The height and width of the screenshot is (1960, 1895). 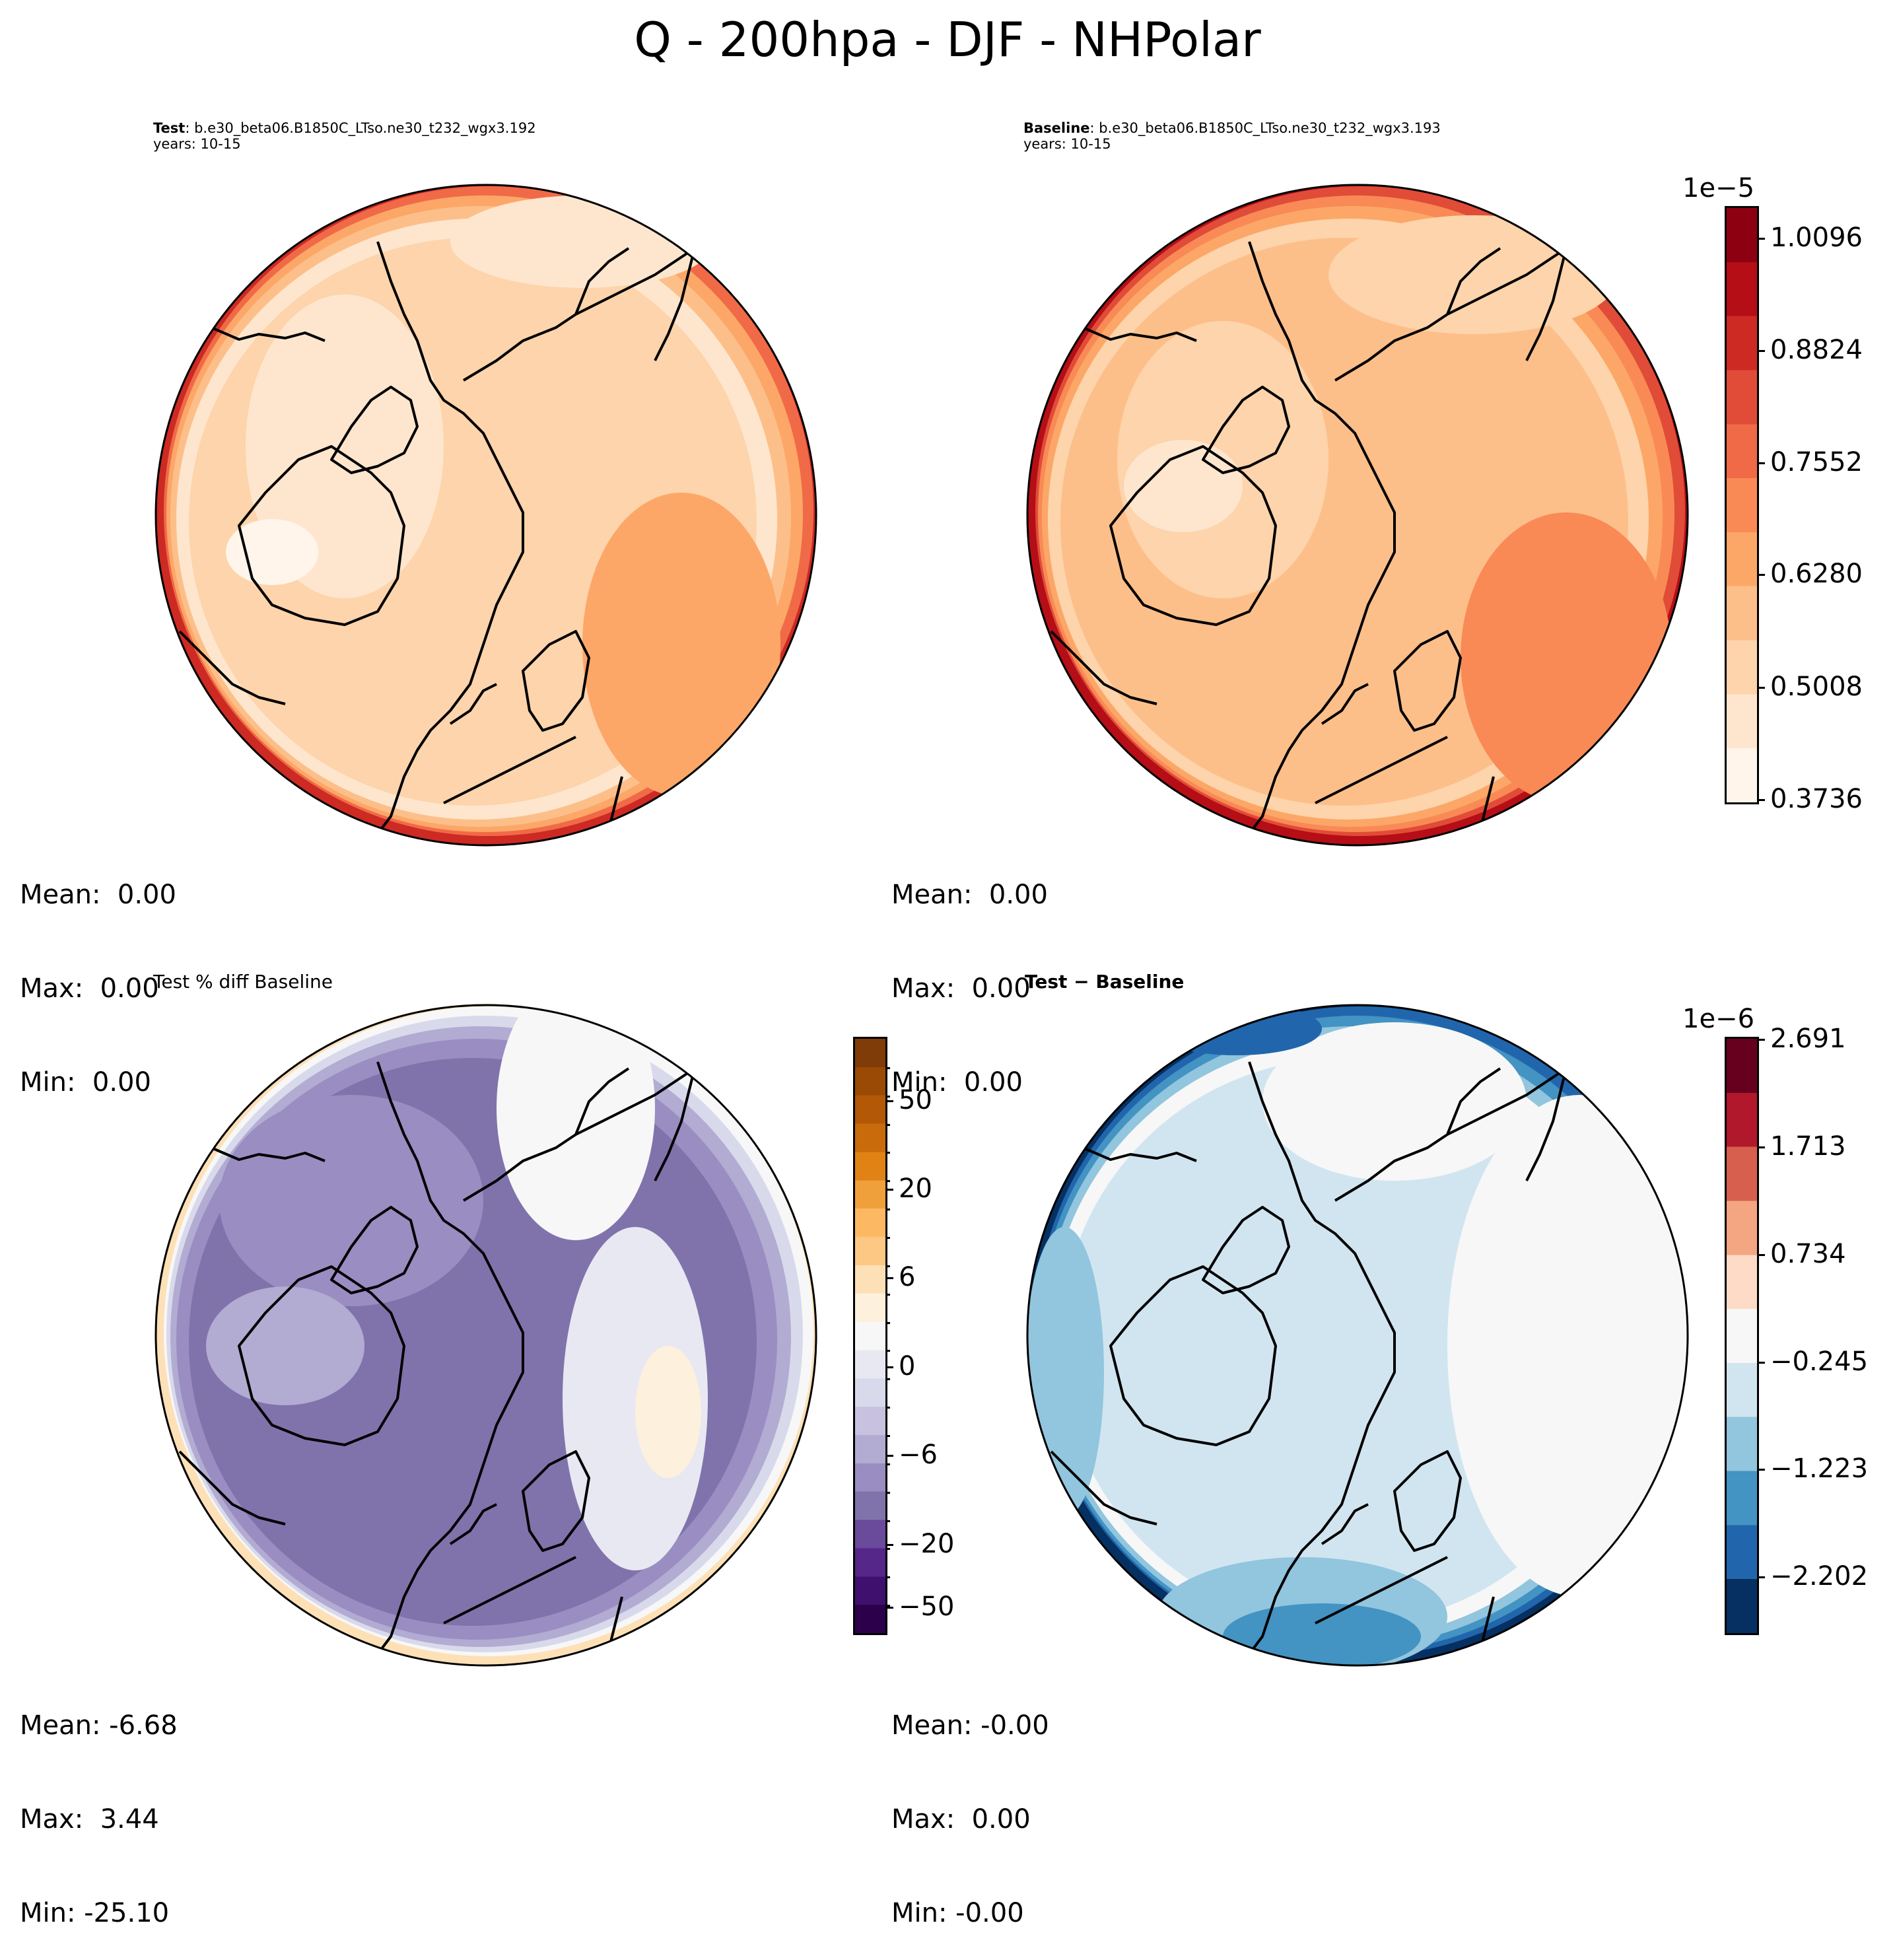 I want to click on pct-colorbar: 50 20 6 0 −6 −20 −50, so click(x=903, y=1336).